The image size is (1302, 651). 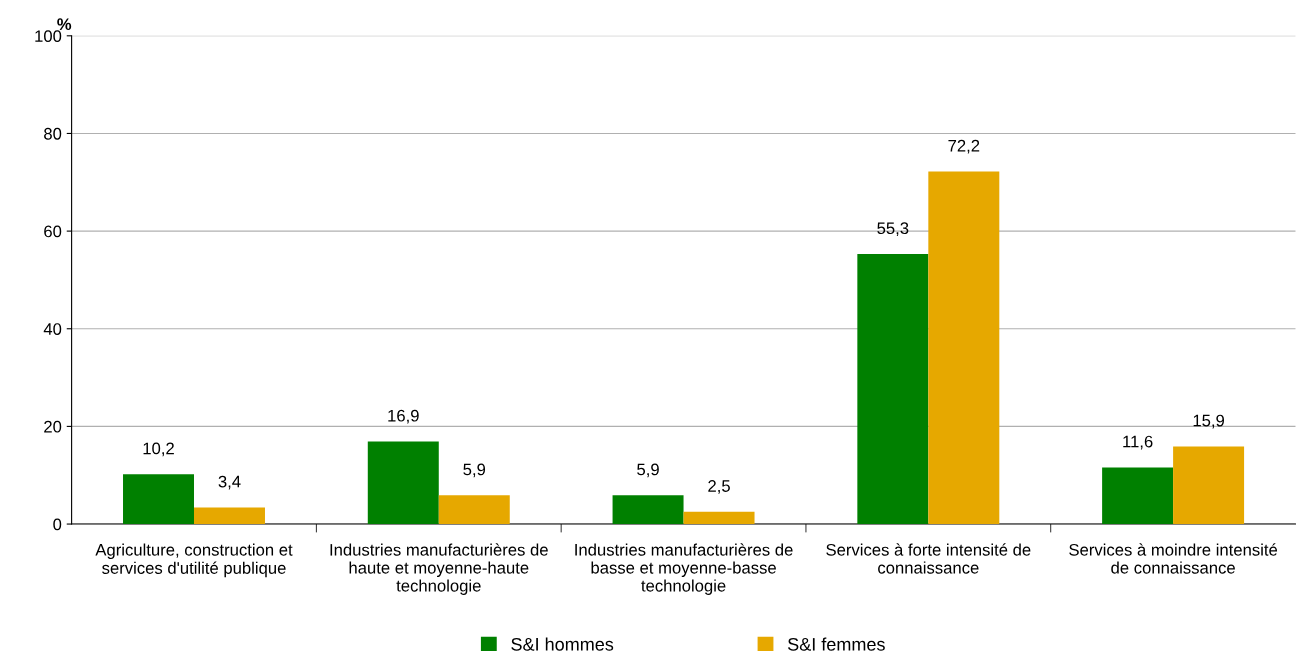 What do you see at coordinates (194, 560) in the screenshot?
I see `x-tick-label: Agriculture, construction et services d'utilité publique` at bounding box center [194, 560].